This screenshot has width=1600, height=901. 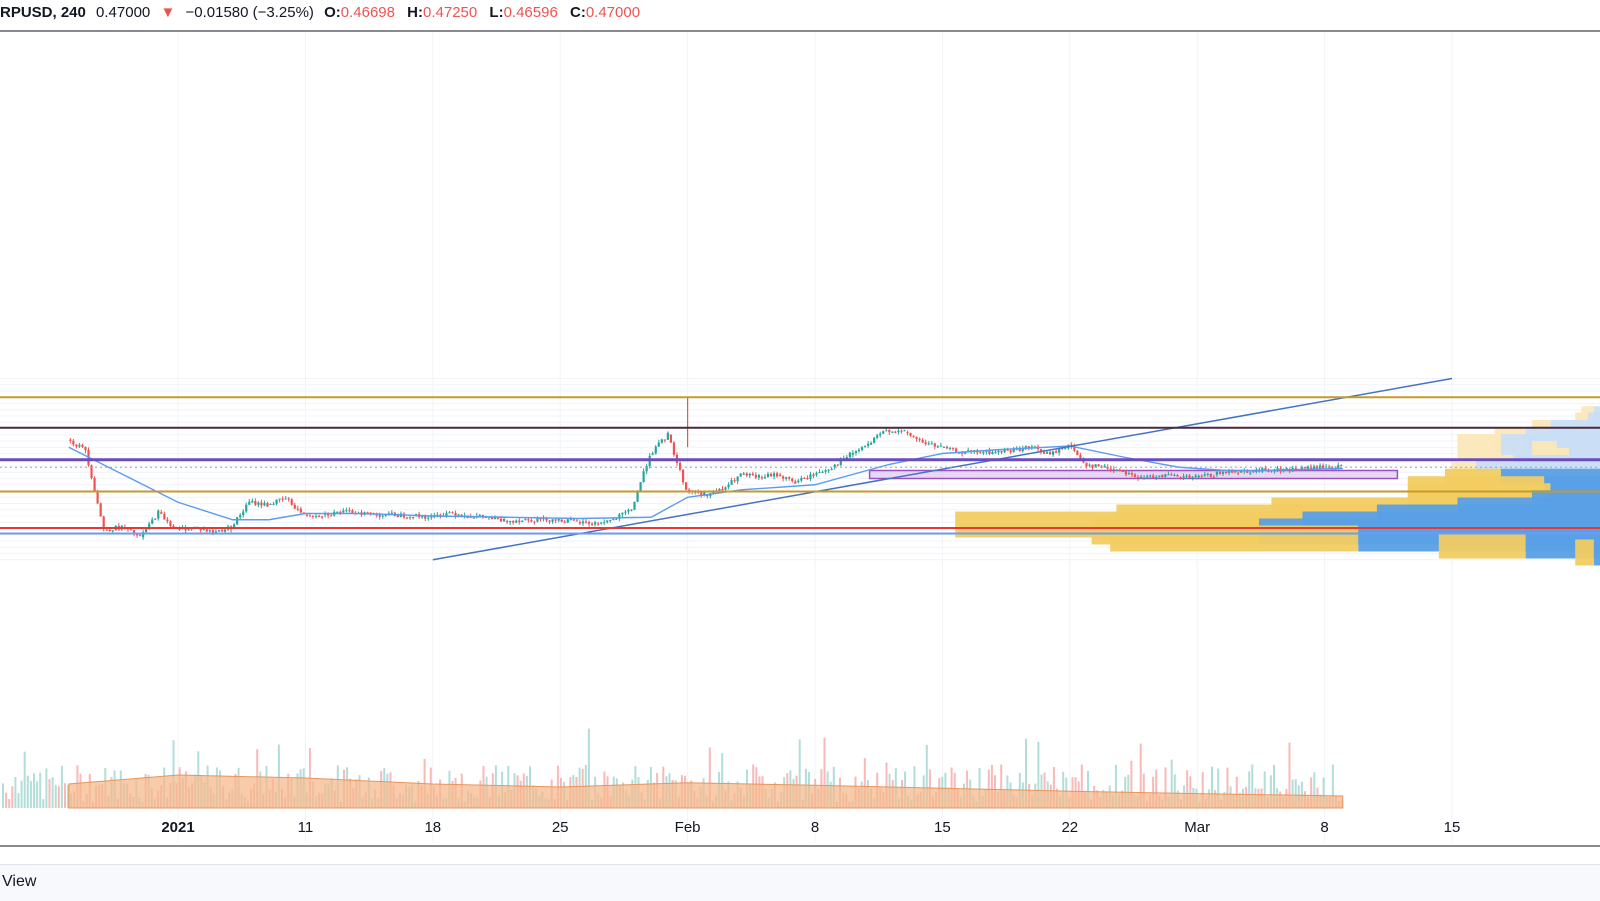 What do you see at coordinates (577, 12) in the screenshot?
I see `close-label: C:` at bounding box center [577, 12].